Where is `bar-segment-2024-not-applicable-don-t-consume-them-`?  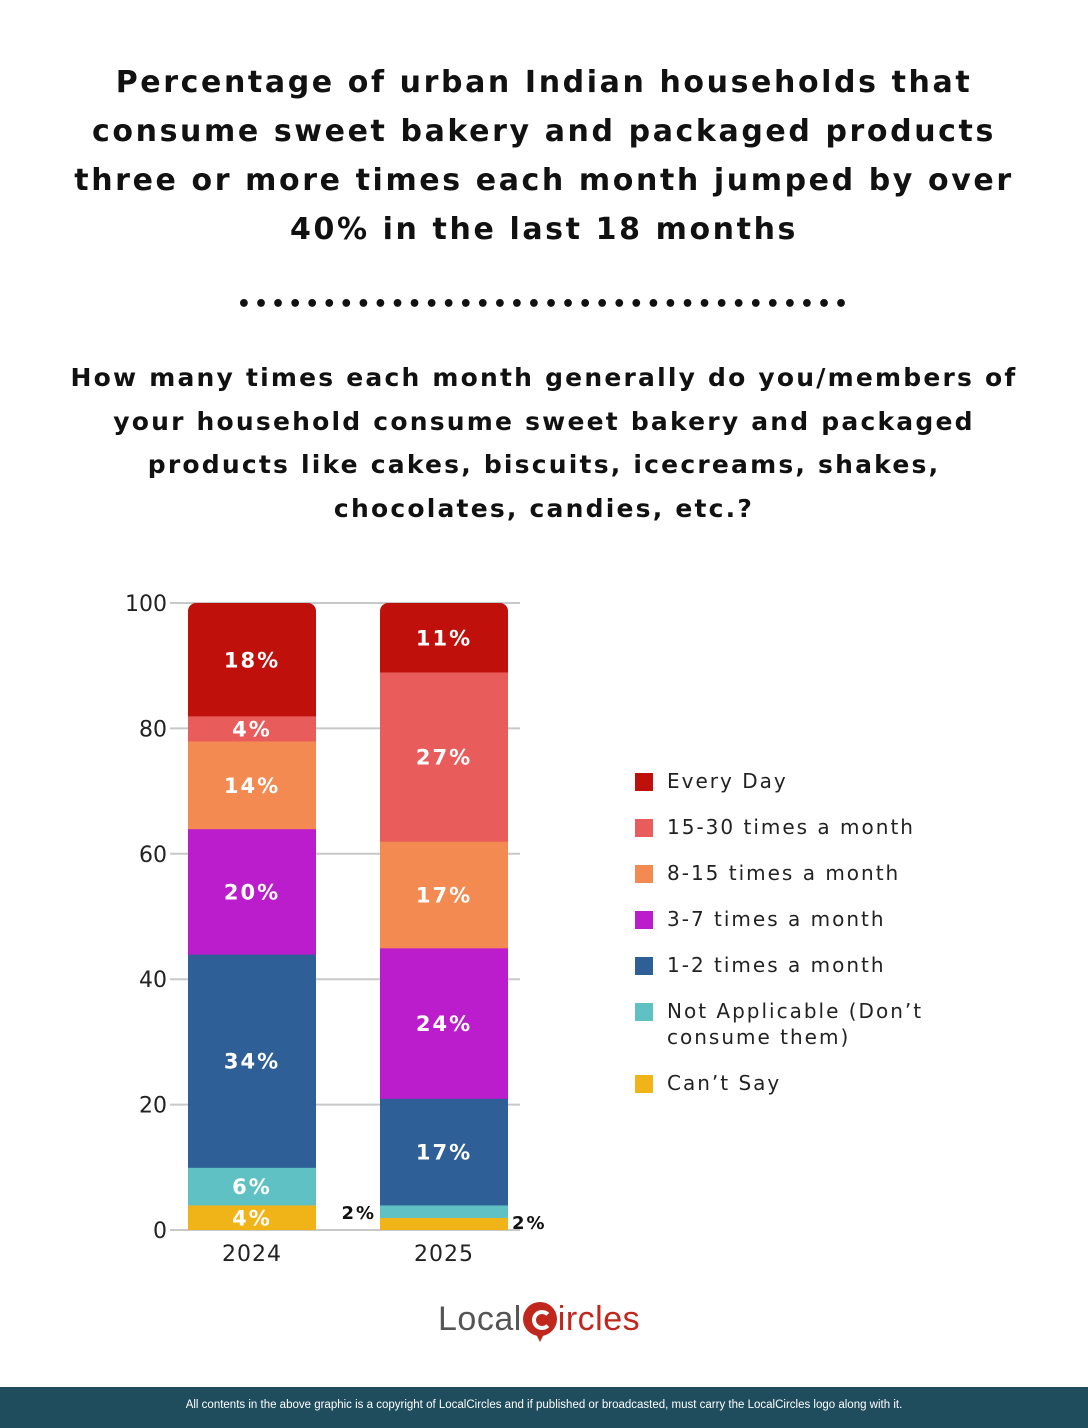
bar-segment-2024-not-applicable-don-t-consume-them- is located at coordinates (252, 1186).